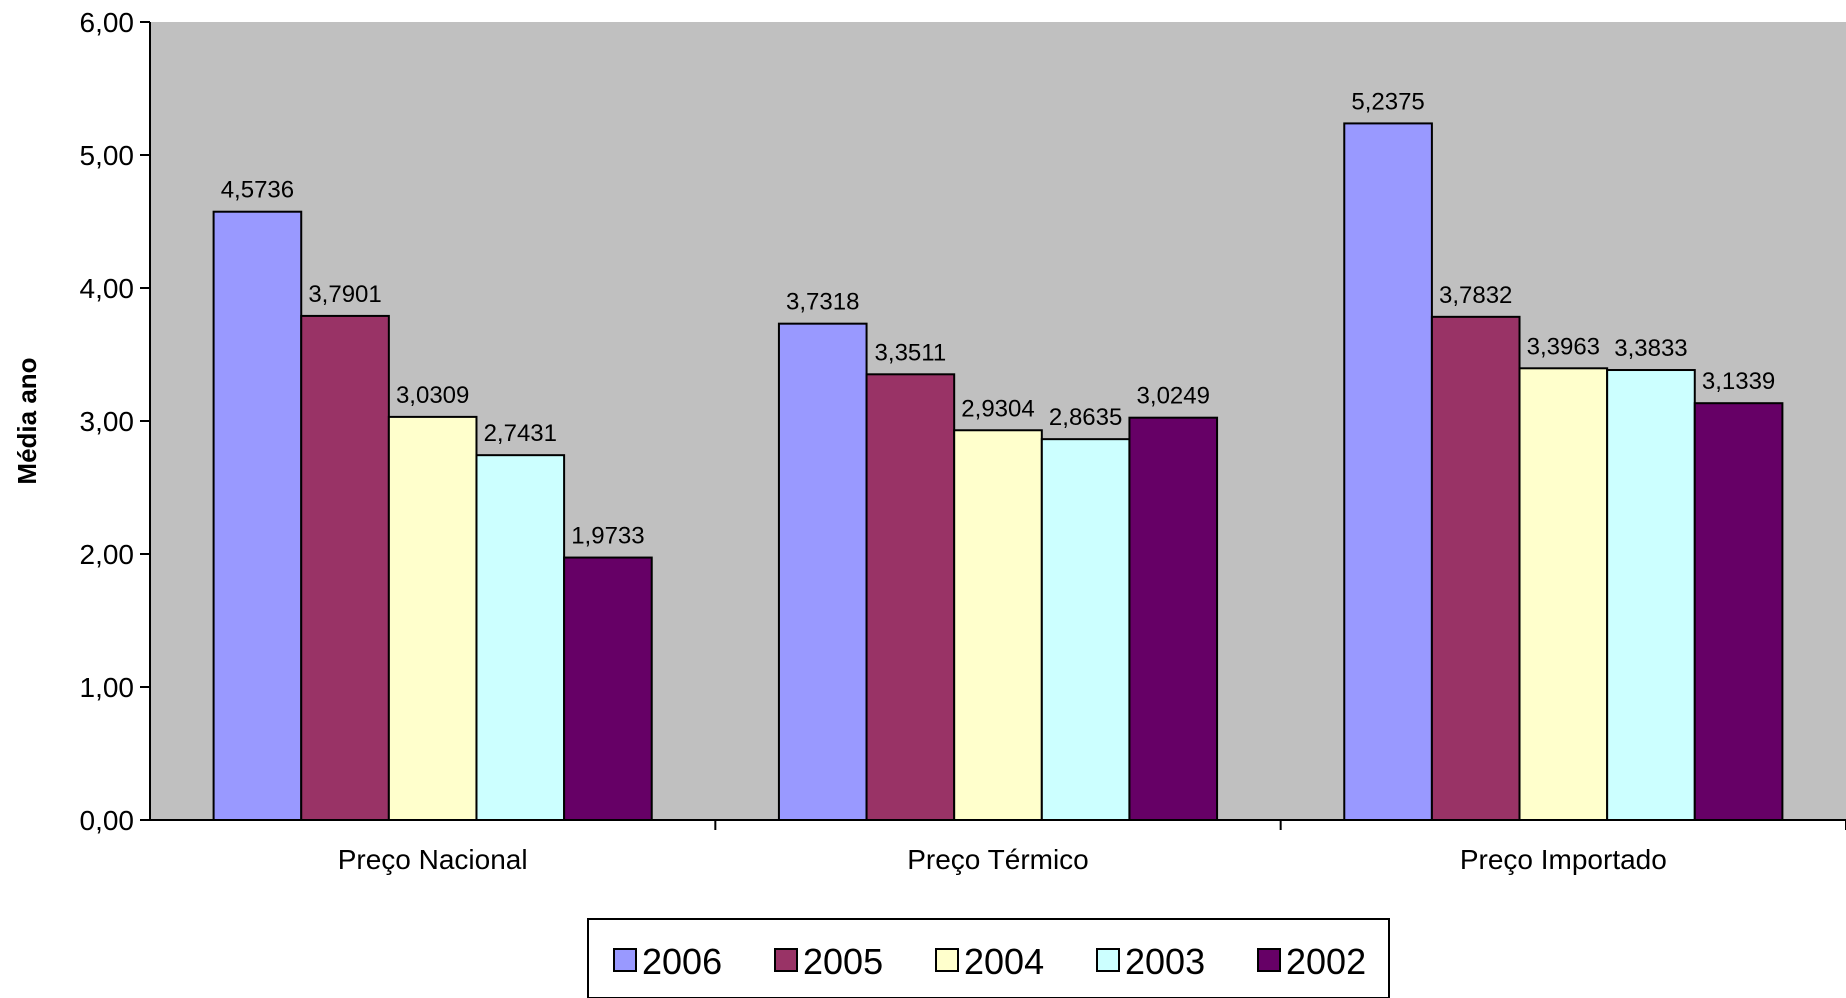 Image resolution: width=1846 pixels, height=998 pixels. What do you see at coordinates (1563, 346) in the screenshot?
I see `data-label: 3,3963` at bounding box center [1563, 346].